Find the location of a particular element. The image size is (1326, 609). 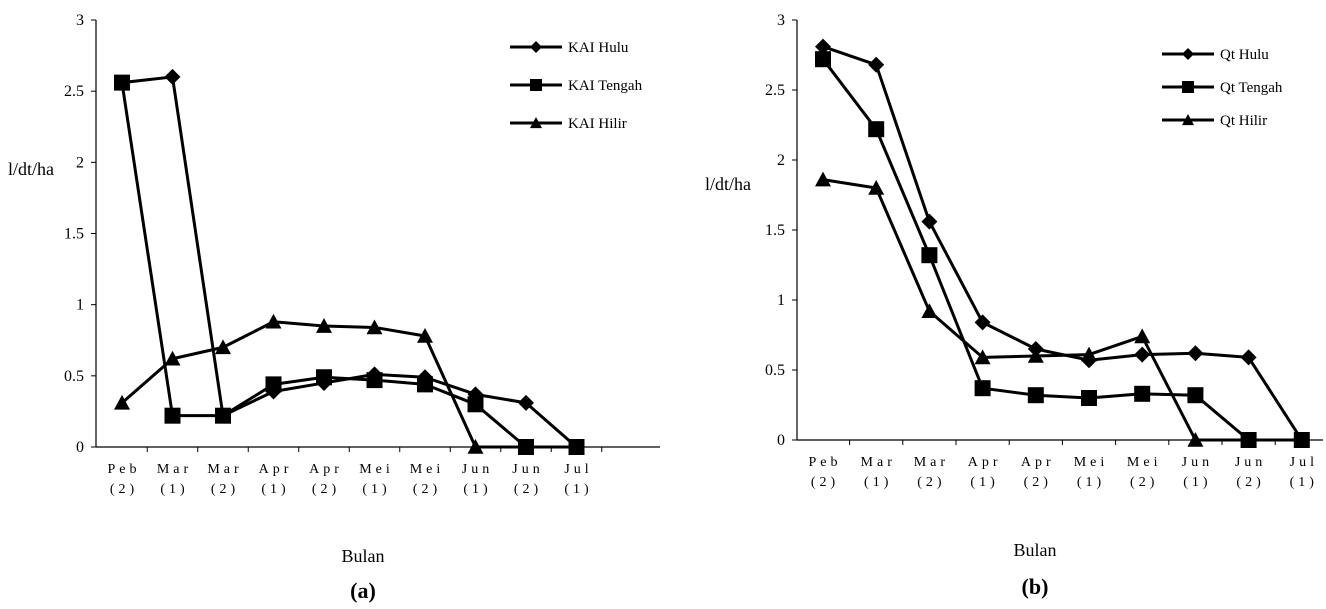

x-tick-label: Jul is located at coordinates (578, 469).